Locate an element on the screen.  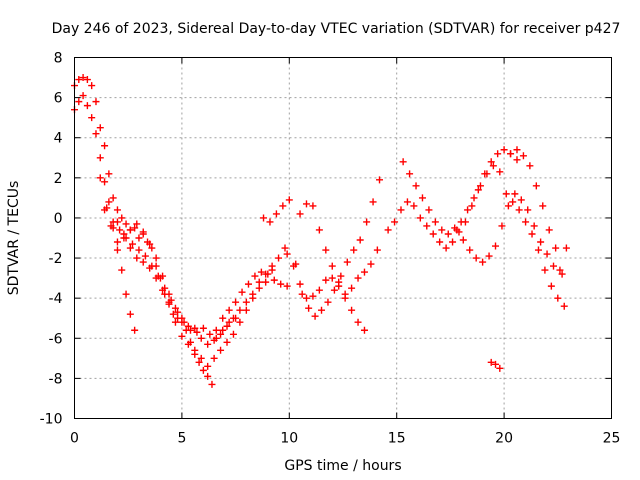
y-tick-label: -8 is located at coordinates (56, 379).